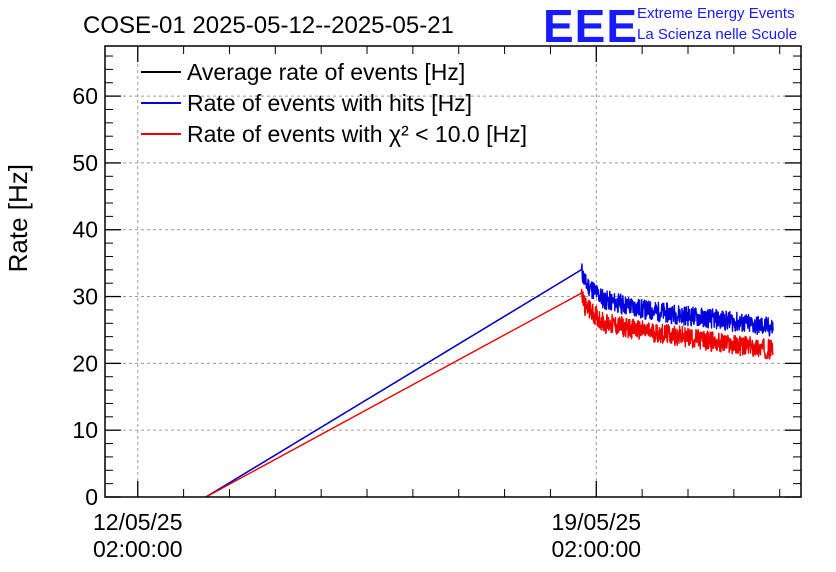  Describe the element at coordinates (85, 363) in the screenshot. I see `y-tick-label: 20` at that location.